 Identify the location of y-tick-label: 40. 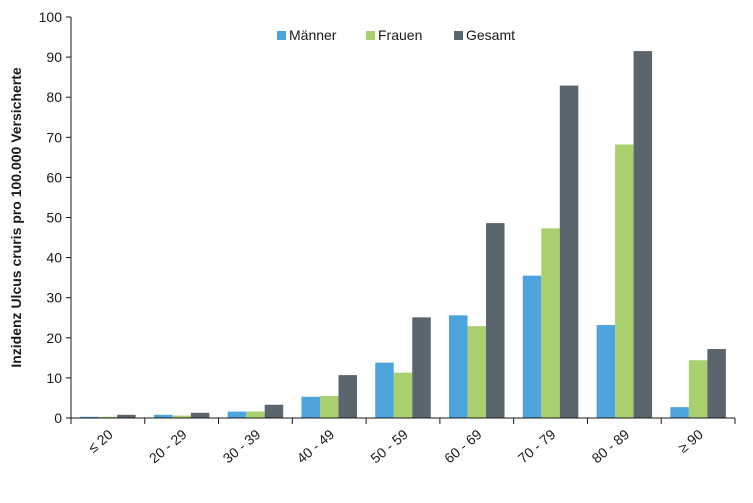
(54, 258).